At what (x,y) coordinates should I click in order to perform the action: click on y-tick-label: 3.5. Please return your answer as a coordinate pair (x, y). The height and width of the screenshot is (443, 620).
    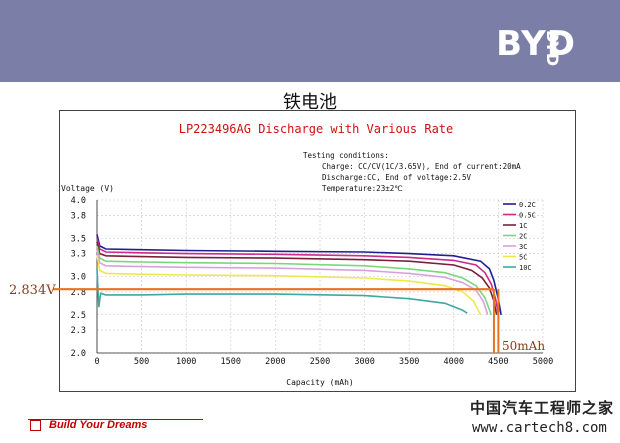
    Looking at the image, I should click on (78, 239).